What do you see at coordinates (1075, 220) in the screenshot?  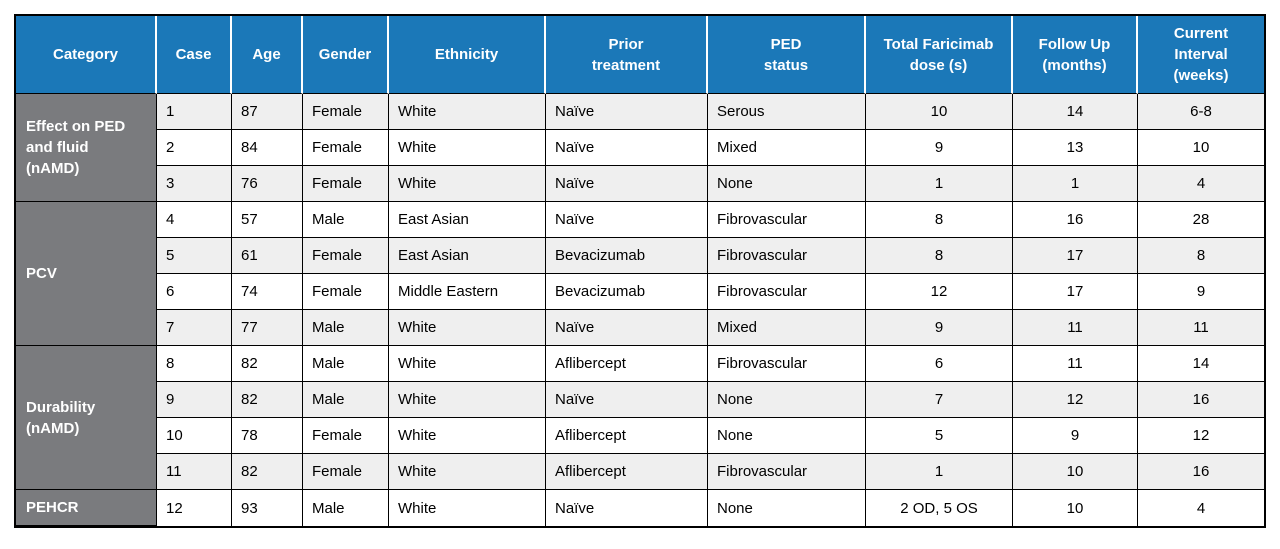 I see `cell-follow-up: 16` at bounding box center [1075, 220].